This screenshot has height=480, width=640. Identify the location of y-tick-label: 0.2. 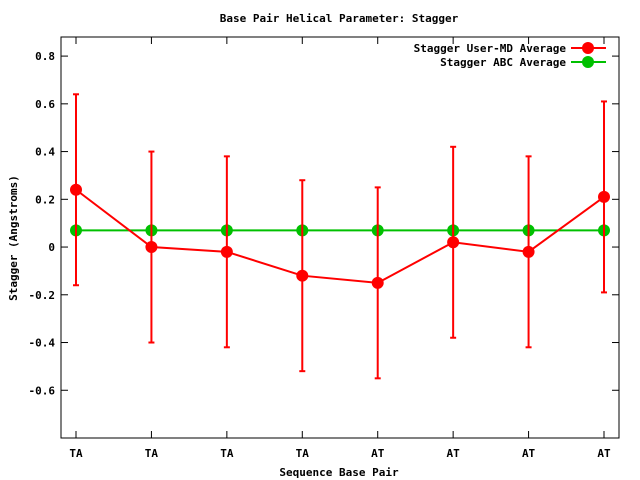
(45, 199).